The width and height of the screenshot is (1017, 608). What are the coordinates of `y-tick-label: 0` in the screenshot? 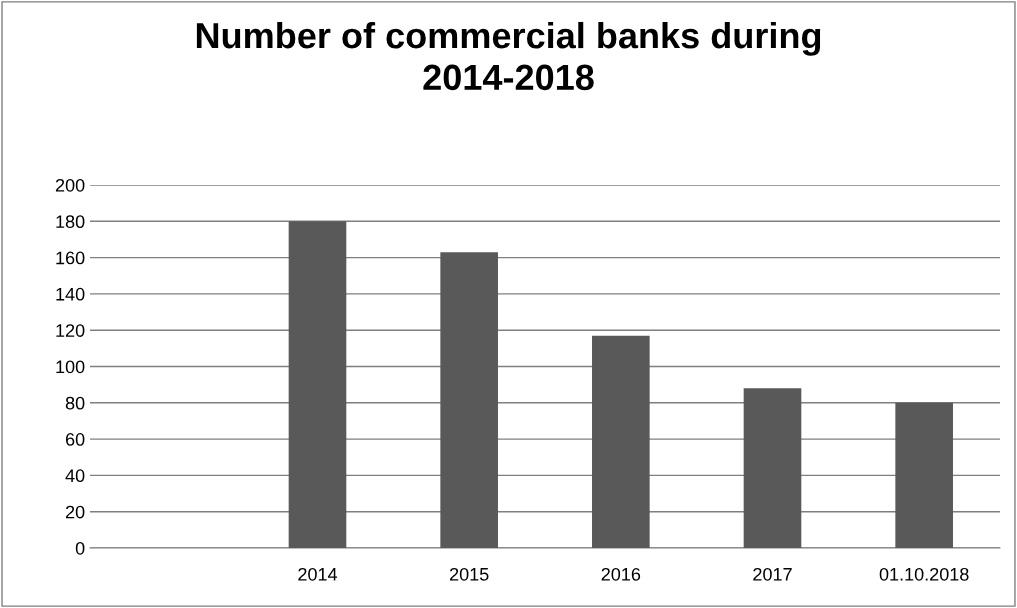 It's located at (80, 548).